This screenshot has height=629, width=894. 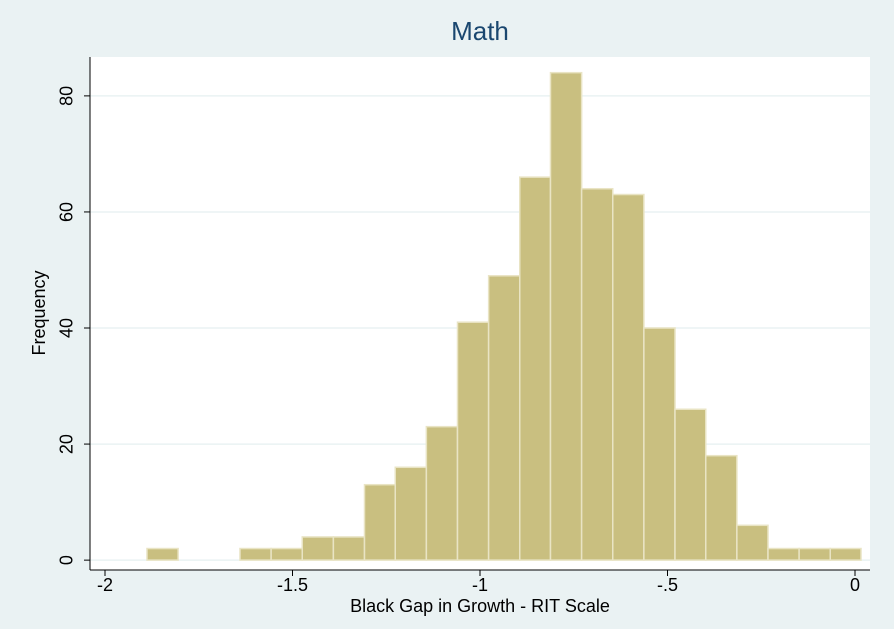 I want to click on y-tick-label: 60, so click(x=67, y=212).